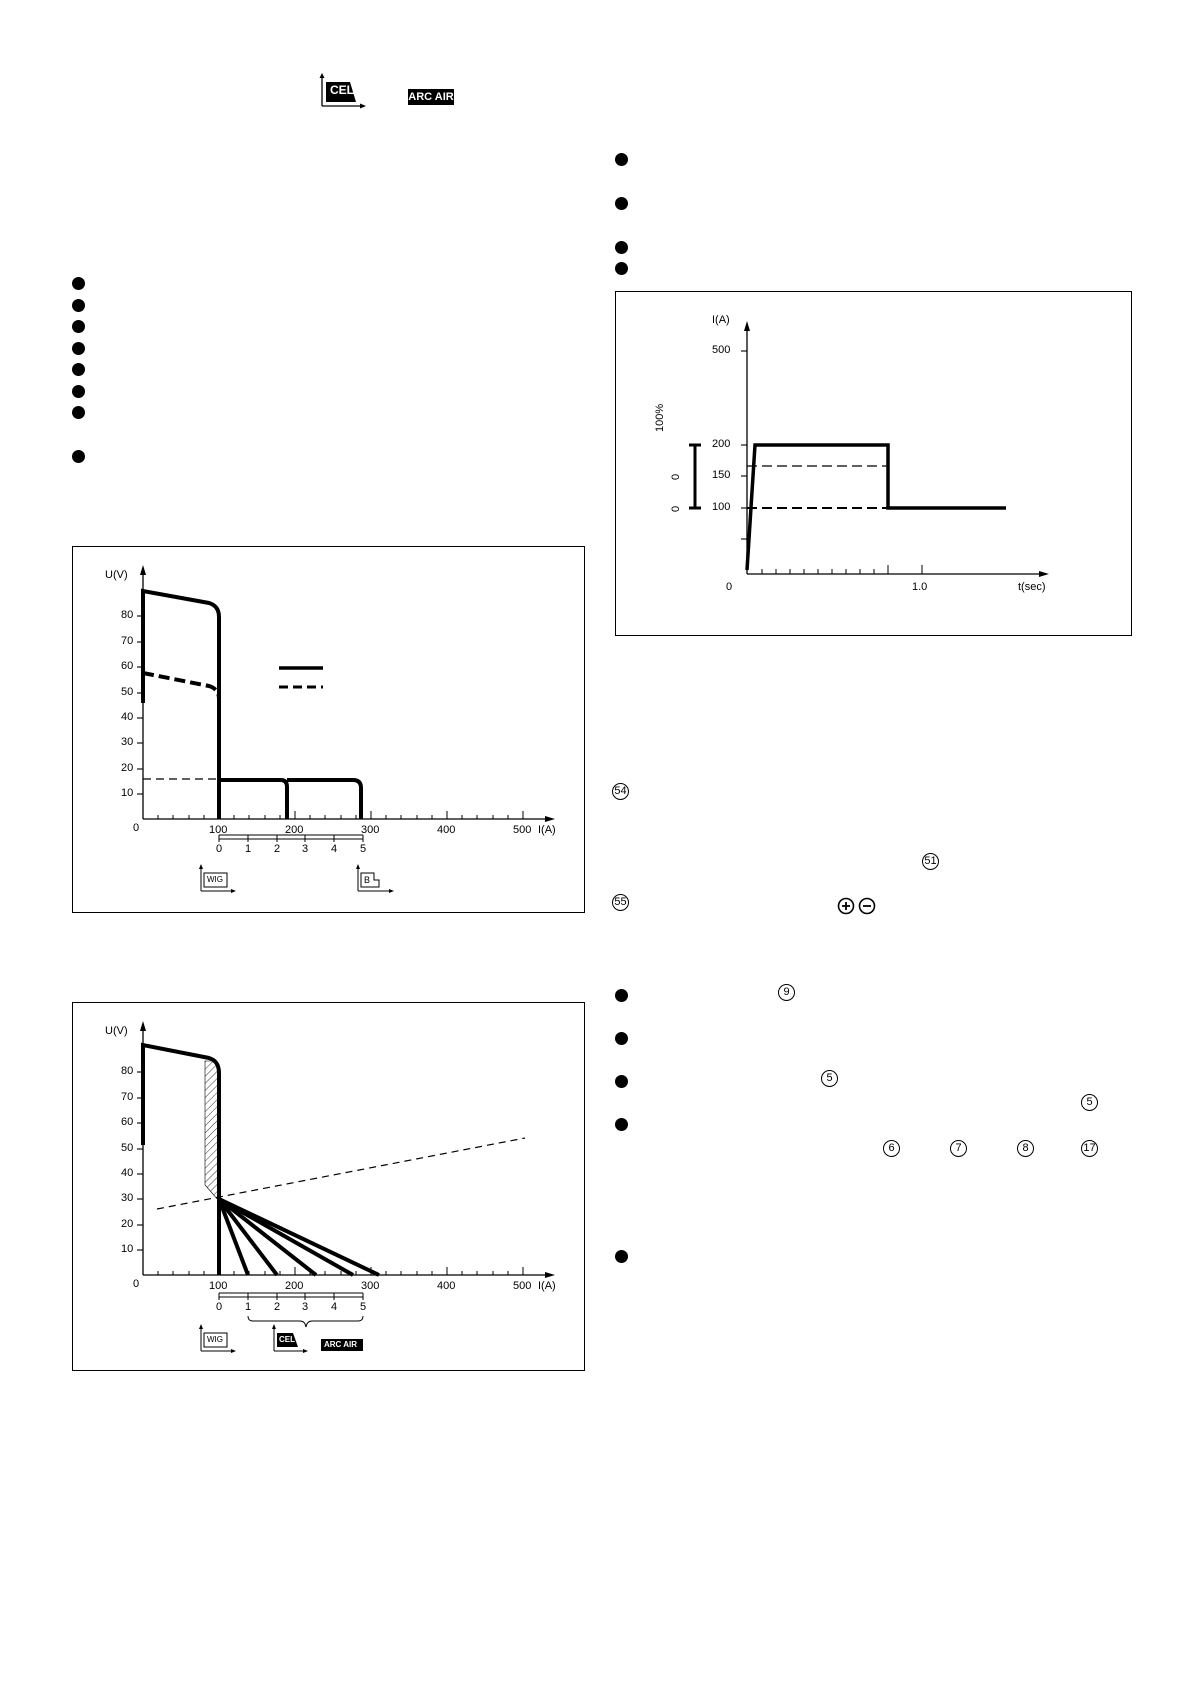 The width and height of the screenshot is (1190, 1684). I want to click on y-axis-label: I(A), so click(721, 320).